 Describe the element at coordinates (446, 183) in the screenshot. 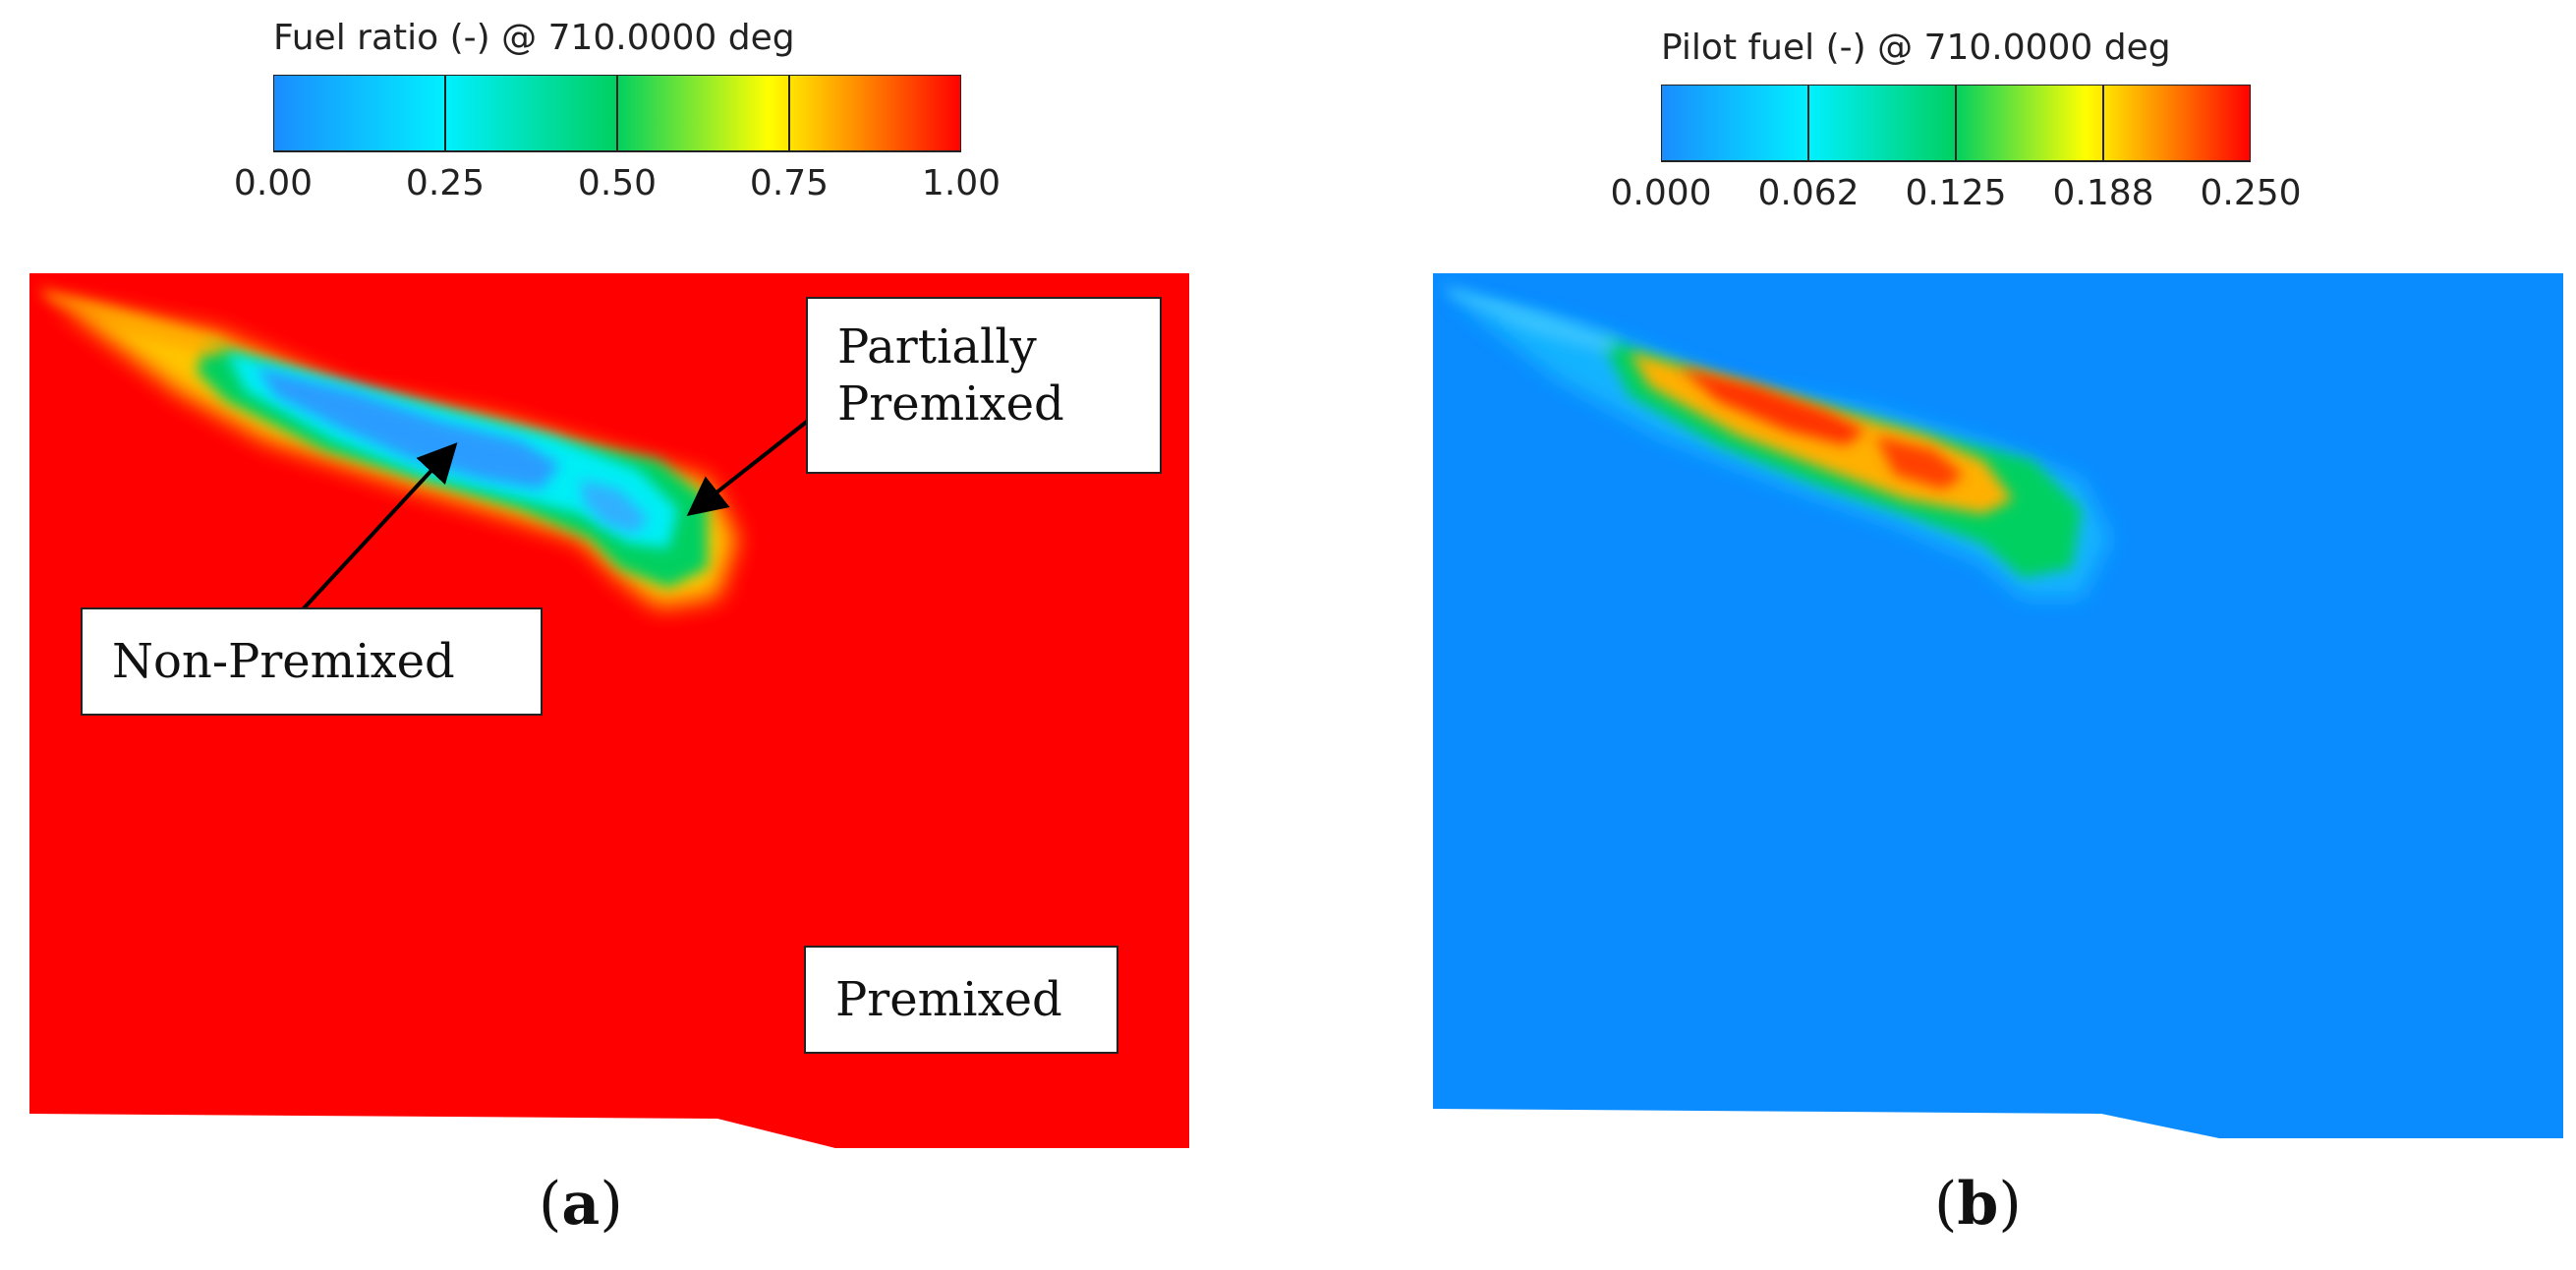

I see `tick-label: 0.25` at that location.